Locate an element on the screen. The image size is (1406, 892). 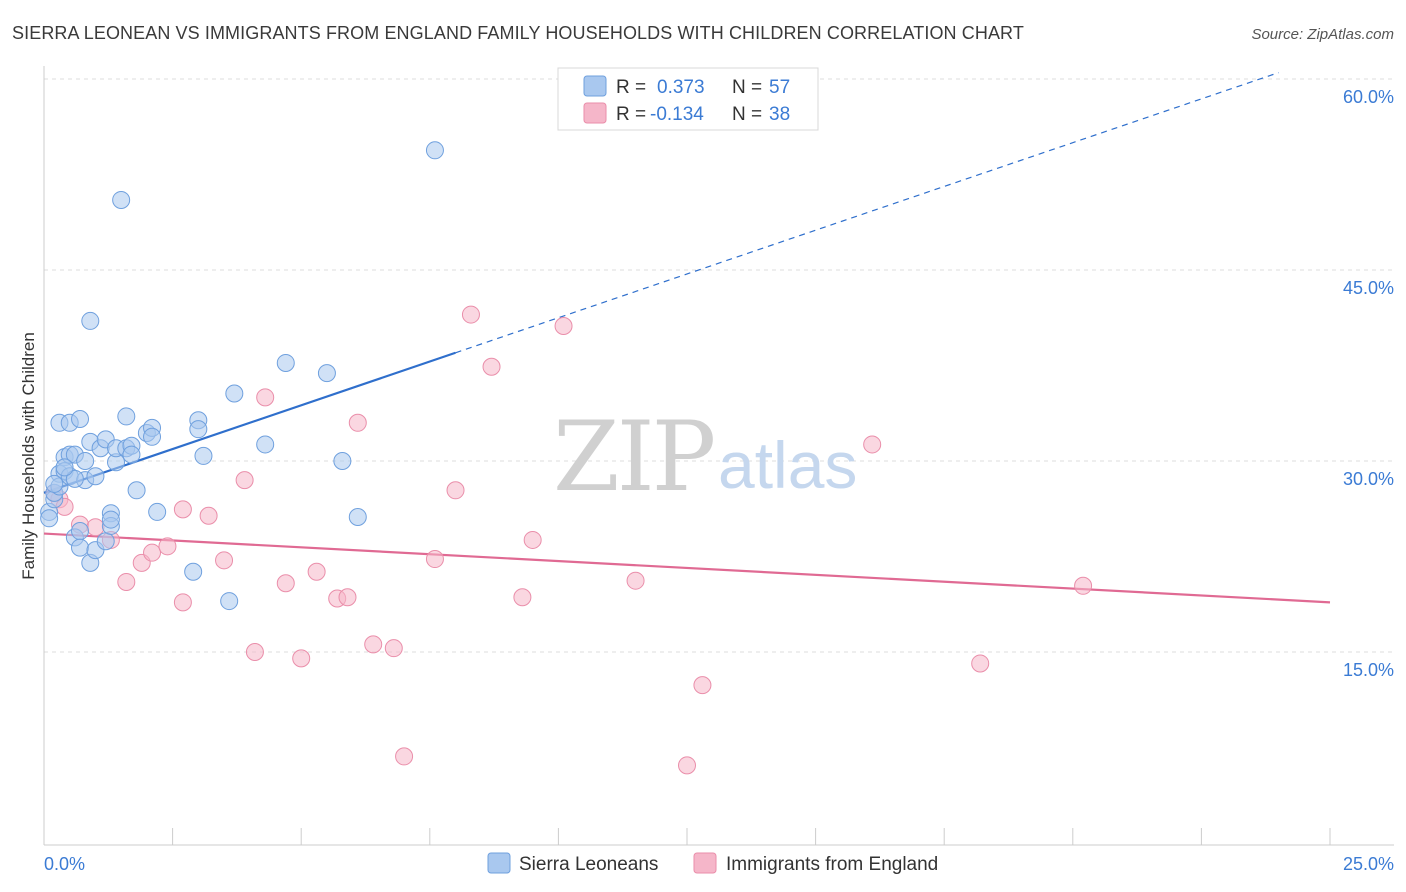
stats-legend-n-value-2: 38 is located at coordinates (779, 114).